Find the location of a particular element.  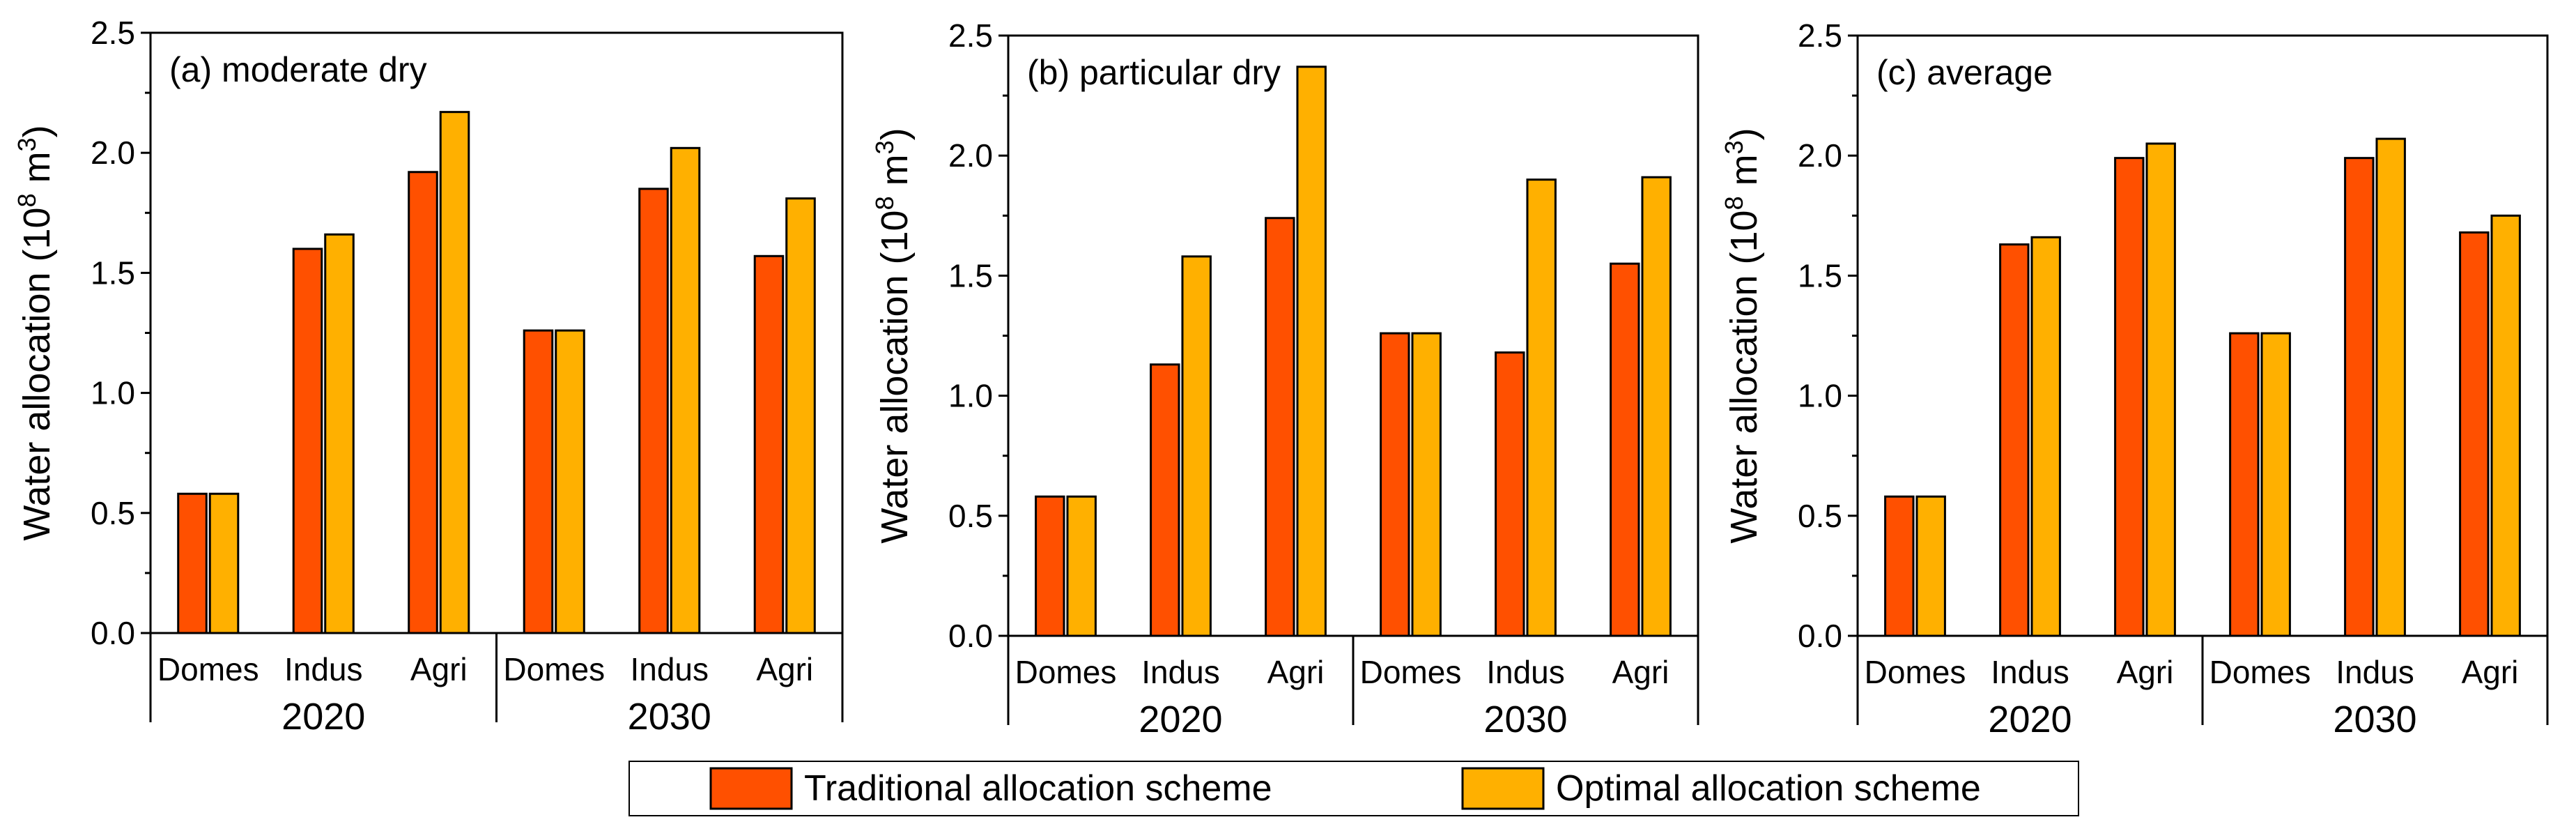

legend-label-traditional: Traditional allocation scheme is located at coordinates (1038, 788).